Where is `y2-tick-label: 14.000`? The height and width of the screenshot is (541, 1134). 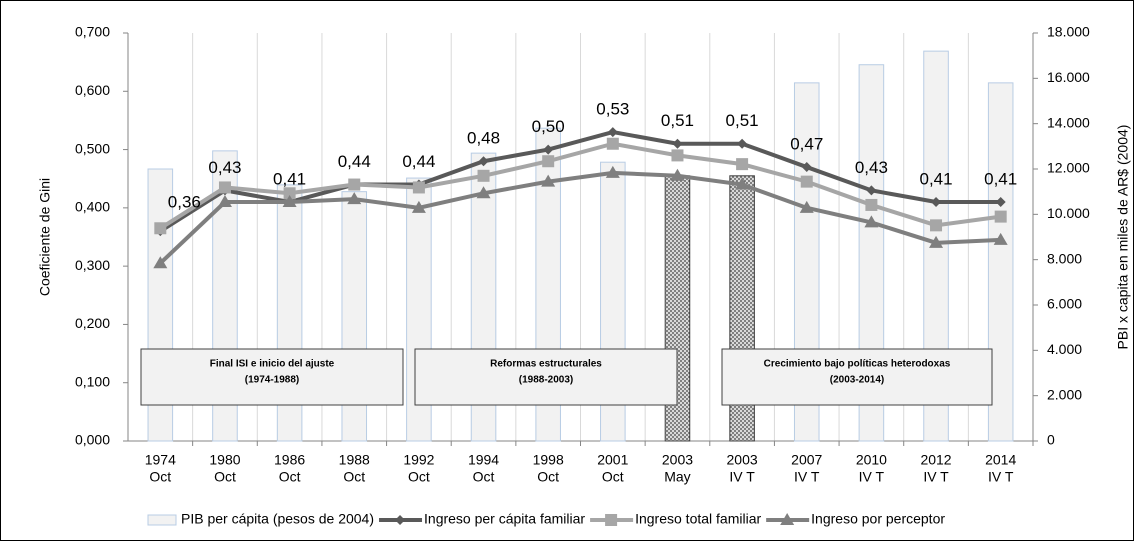 y2-tick-label: 14.000 is located at coordinates (1068, 122).